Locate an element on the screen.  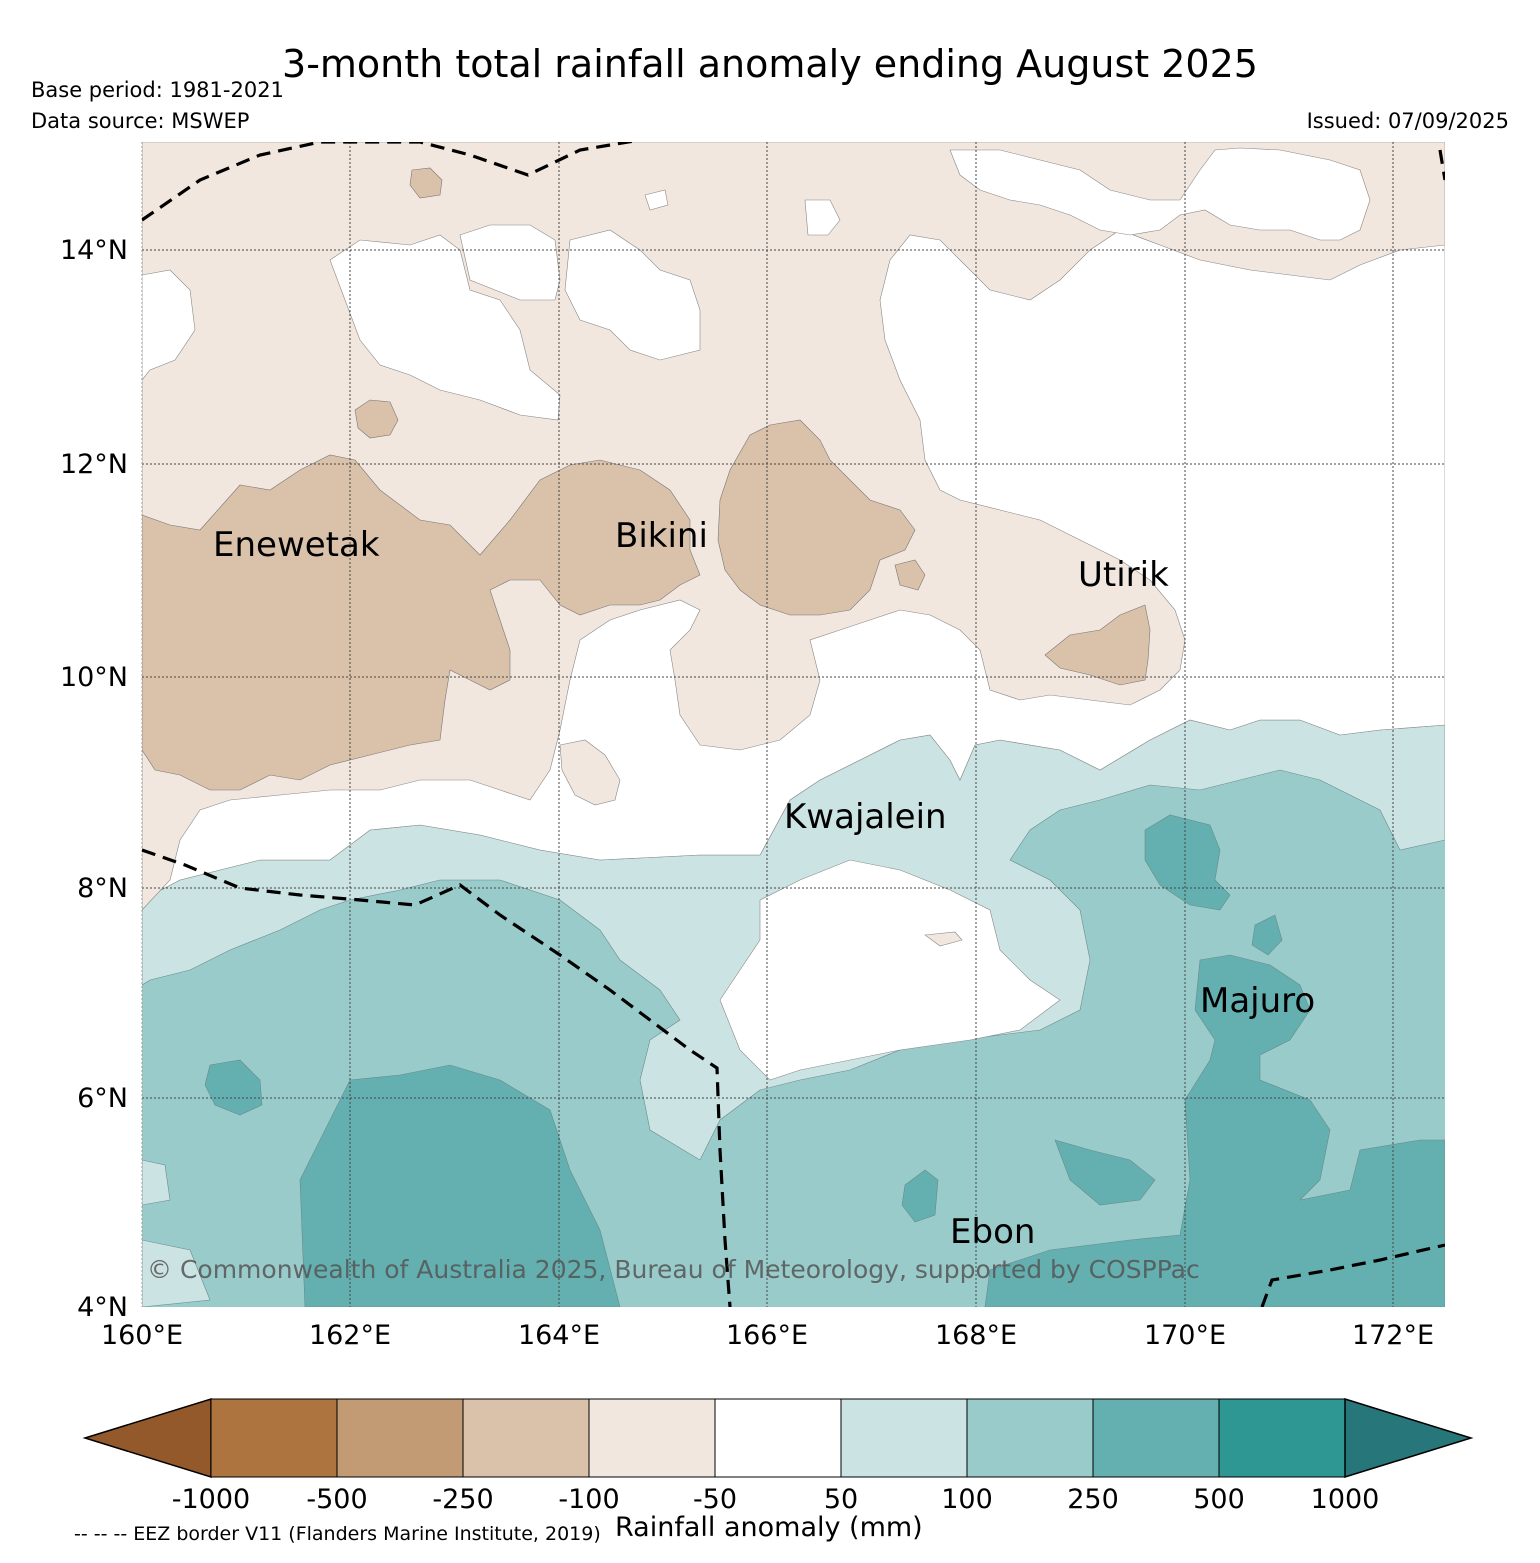
colorbar-label: 50 is located at coordinates (841, 1499).